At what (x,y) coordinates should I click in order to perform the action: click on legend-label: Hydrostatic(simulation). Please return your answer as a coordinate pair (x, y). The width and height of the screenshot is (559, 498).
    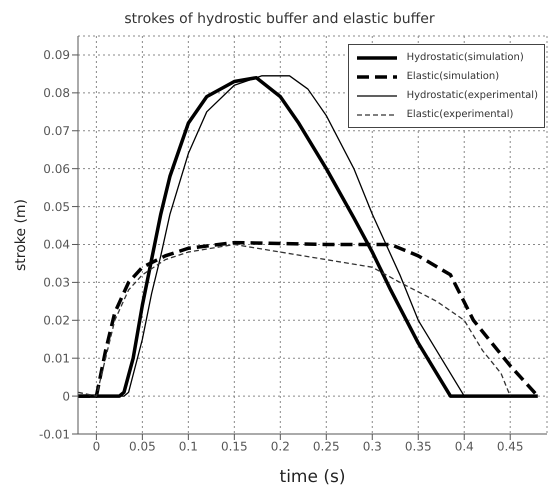
    Looking at the image, I should click on (465, 57).